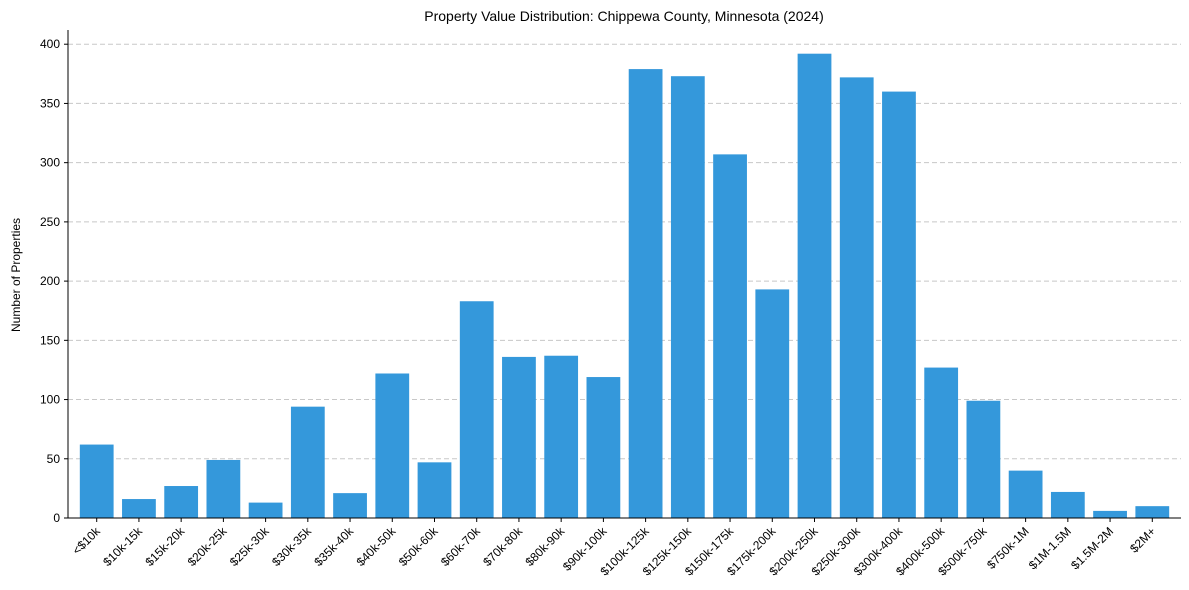 The width and height of the screenshot is (1189, 590). What do you see at coordinates (50, 400) in the screenshot?
I see `y-tick-label: 100` at bounding box center [50, 400].